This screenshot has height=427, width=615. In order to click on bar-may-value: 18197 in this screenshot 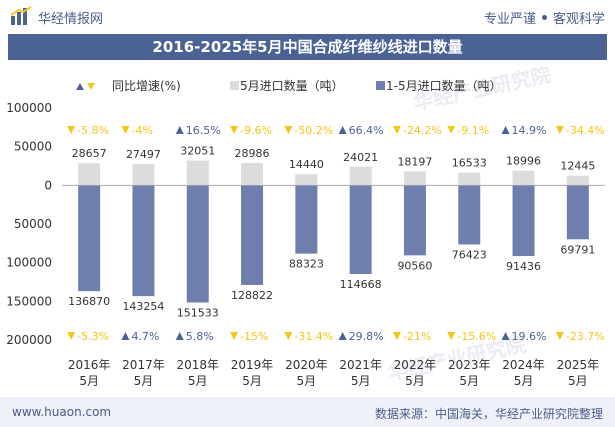, I will do `click(414, 161)`.